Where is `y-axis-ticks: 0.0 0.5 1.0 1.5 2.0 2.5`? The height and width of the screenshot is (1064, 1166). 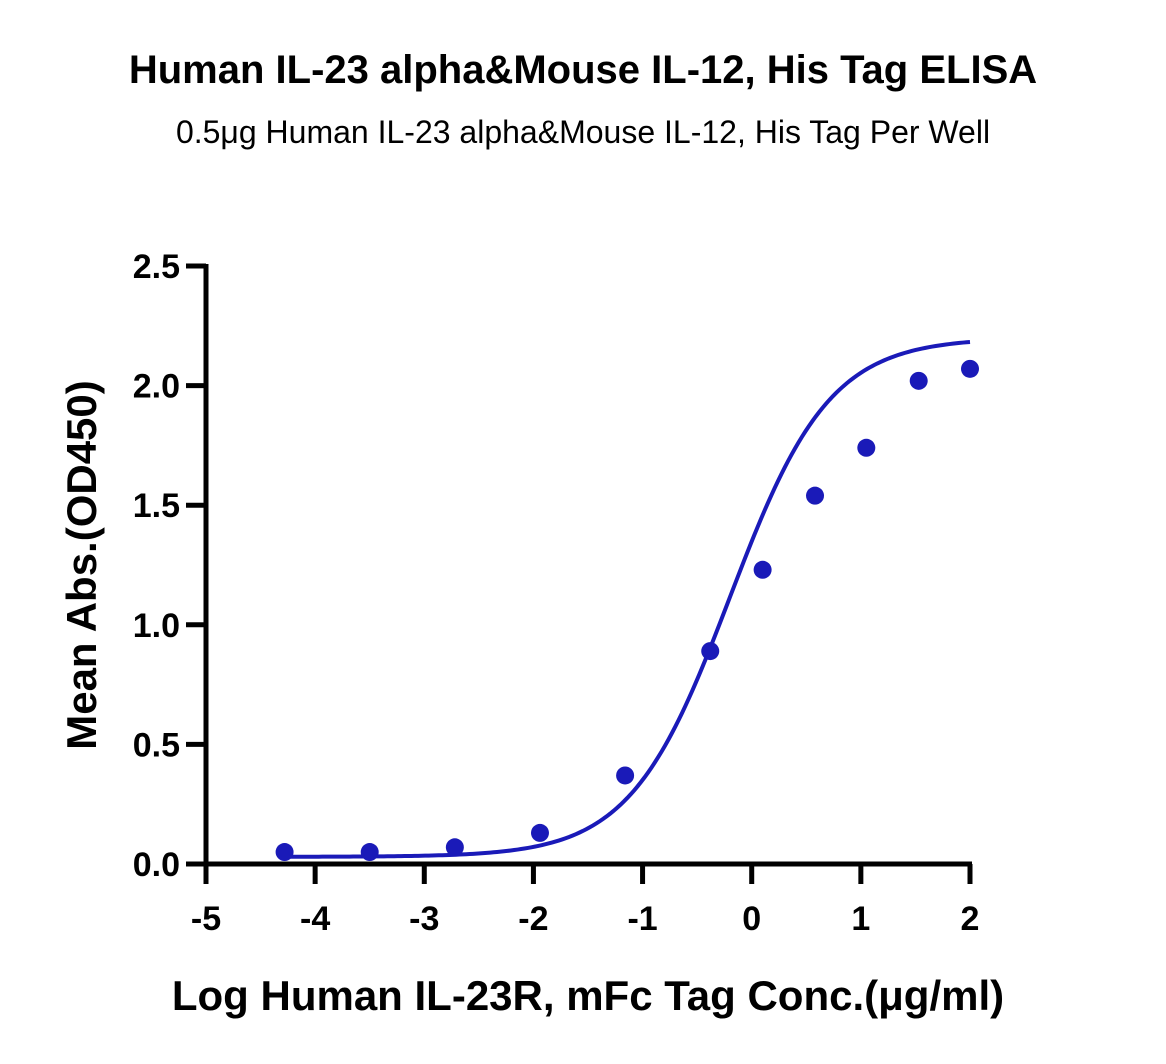
y-axis-ticks: 0.0 0.5 1.0 1.5 2.0 2.5 is located at coordinates (169, 566).